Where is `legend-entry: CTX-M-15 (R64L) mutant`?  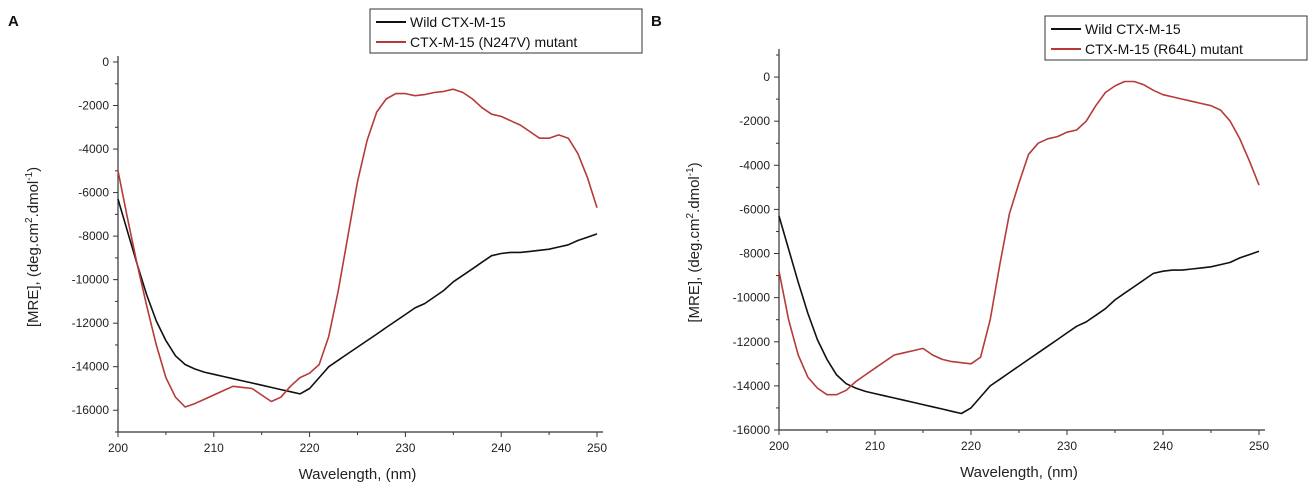
legend-entry: CTX-M-15 (R64L) mutant is located at coordinates (1164, 49).